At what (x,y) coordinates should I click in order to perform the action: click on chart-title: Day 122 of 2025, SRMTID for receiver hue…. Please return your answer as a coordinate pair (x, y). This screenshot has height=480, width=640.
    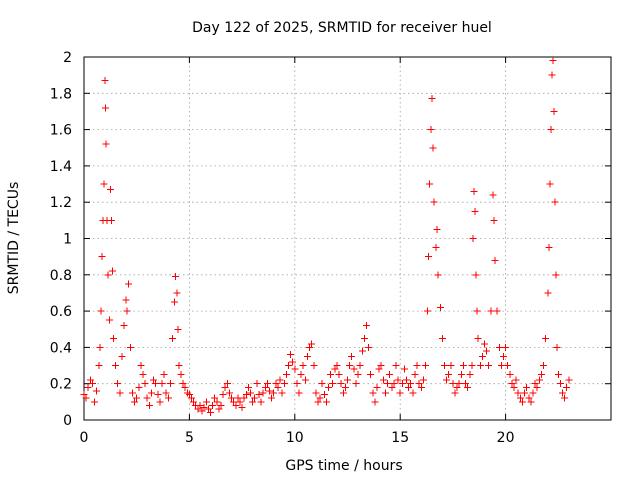
    Looking at the image, I should click on (342, 28).